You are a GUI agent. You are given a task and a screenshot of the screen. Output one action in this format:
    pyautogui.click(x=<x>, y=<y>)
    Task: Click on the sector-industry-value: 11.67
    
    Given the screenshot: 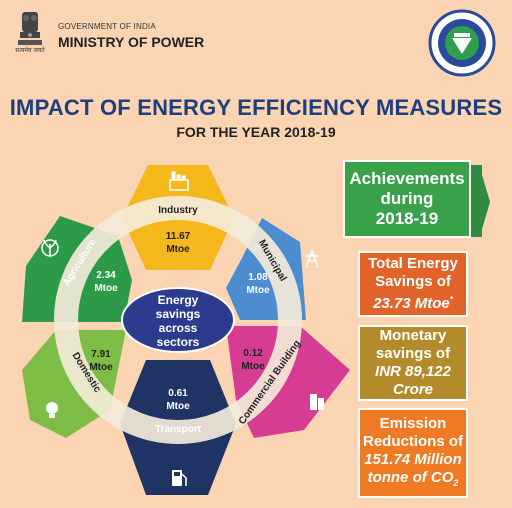 What is the action you would take?
    pyautogui.click(x=178, y=236)
    